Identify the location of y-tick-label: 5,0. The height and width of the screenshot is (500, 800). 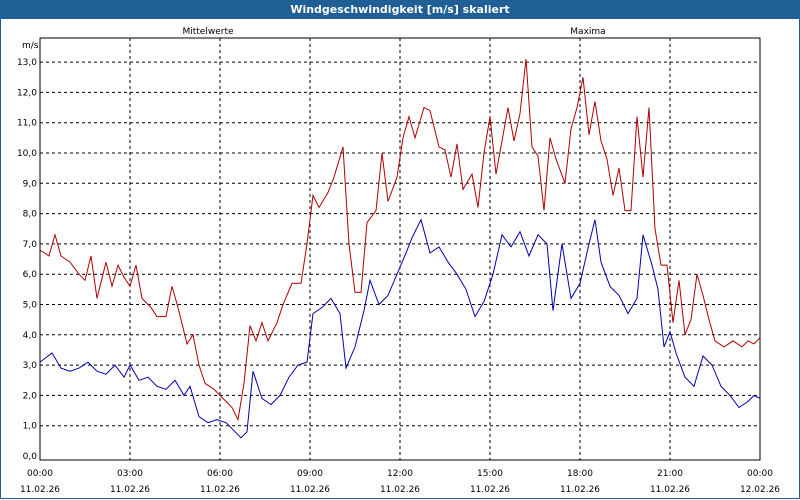
(30, 306).